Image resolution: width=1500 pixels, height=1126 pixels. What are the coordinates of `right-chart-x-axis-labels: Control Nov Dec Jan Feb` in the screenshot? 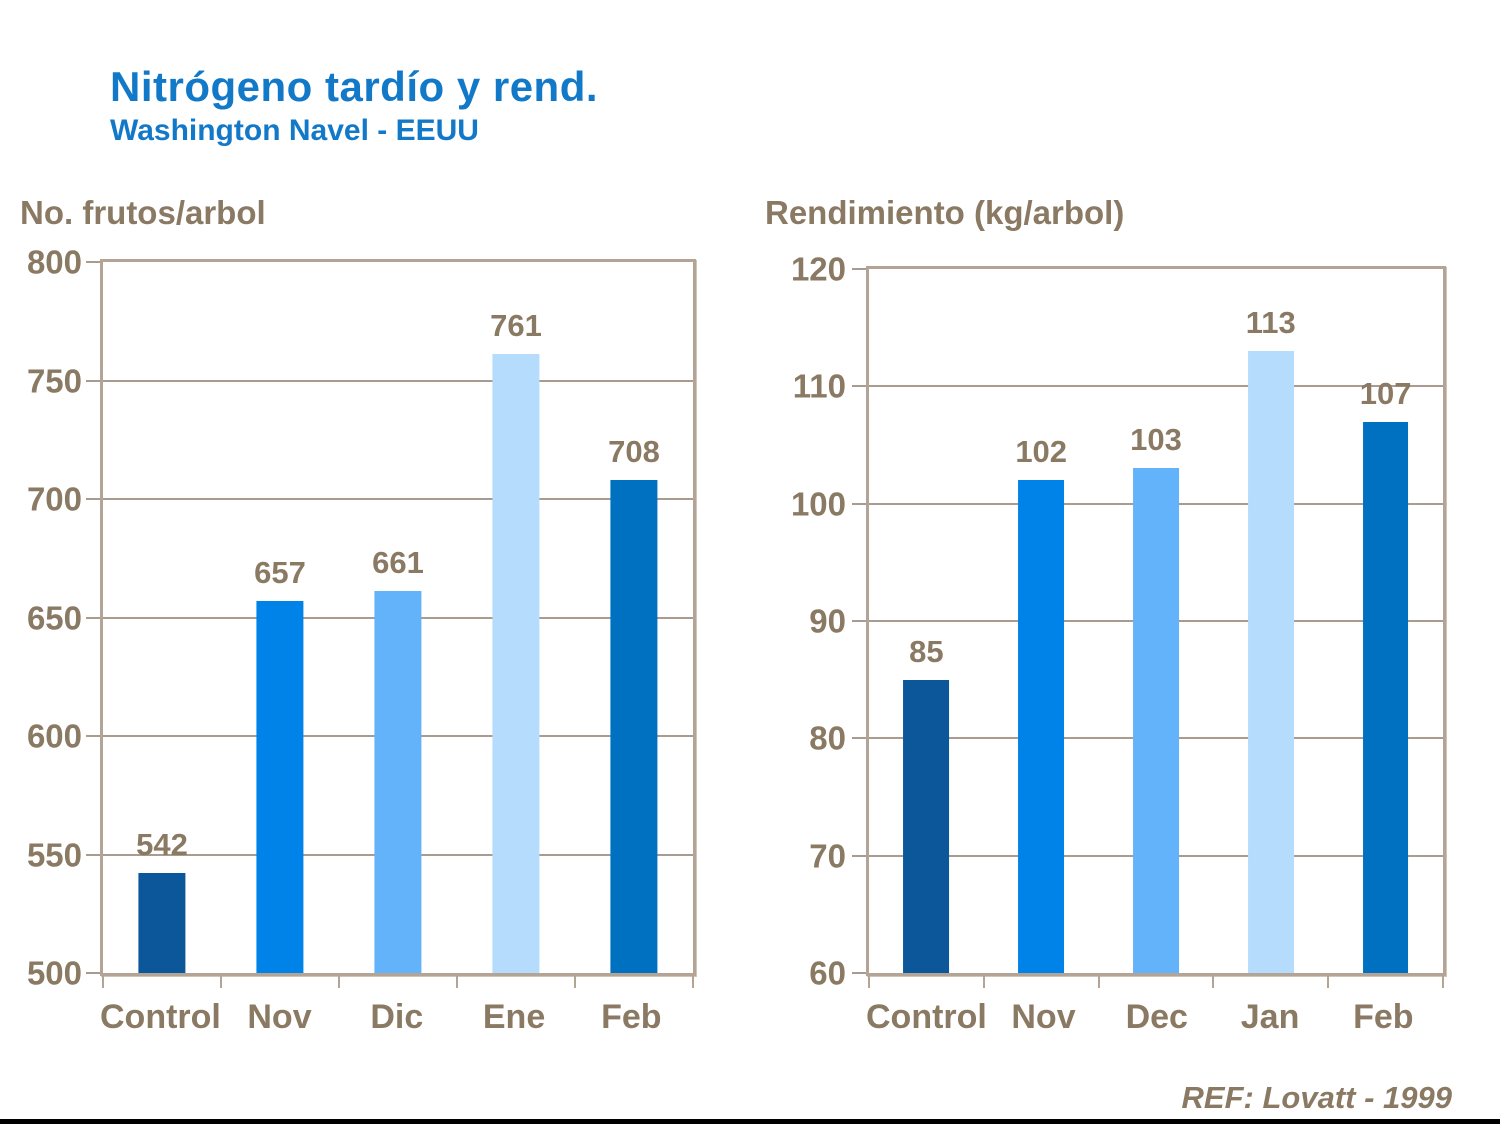 It's located at (1153, 1021).